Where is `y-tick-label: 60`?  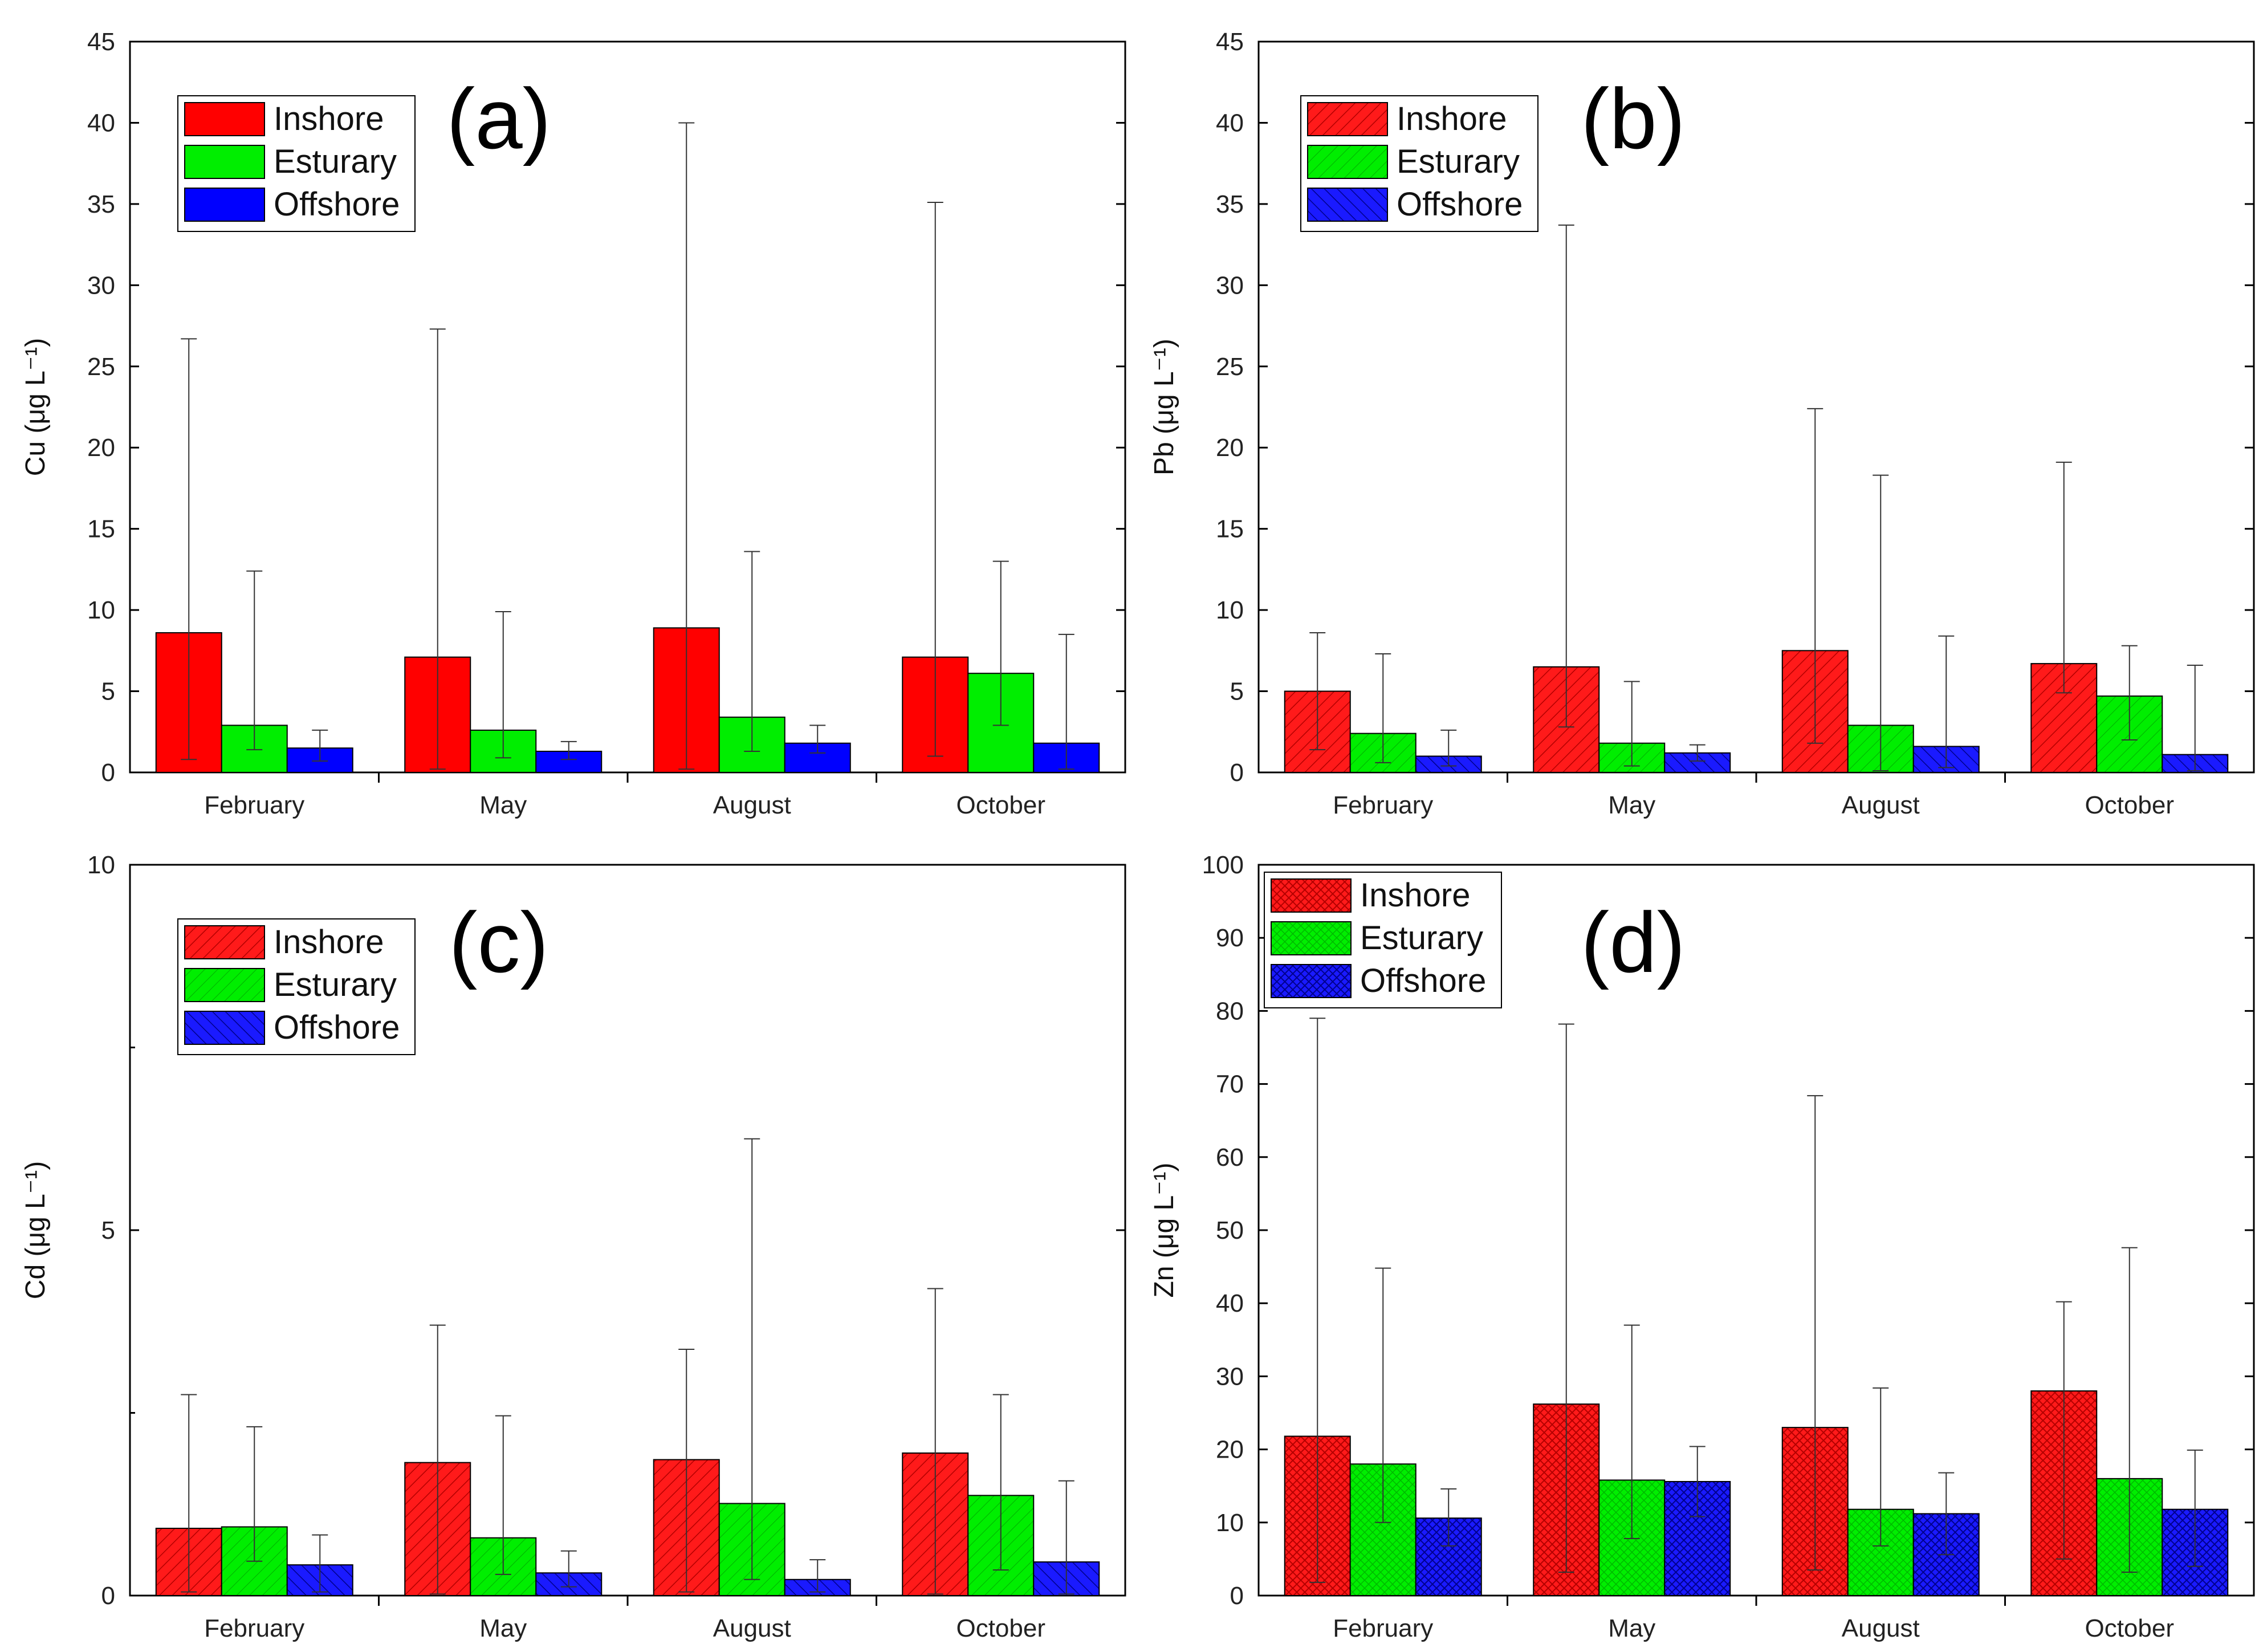 y-tick-label: 60 is located at coordinates (1230, 1157).